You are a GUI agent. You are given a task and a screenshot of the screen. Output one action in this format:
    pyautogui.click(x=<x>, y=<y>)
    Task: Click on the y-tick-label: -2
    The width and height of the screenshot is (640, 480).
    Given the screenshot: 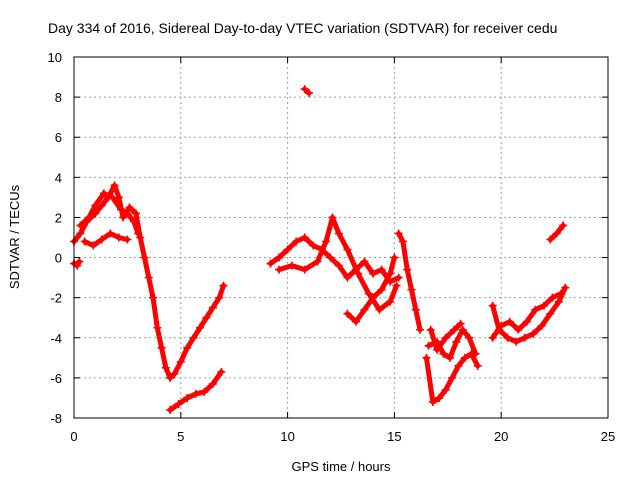 What is the action you would take?
    pyautogui.click(x=56, y=298)
    